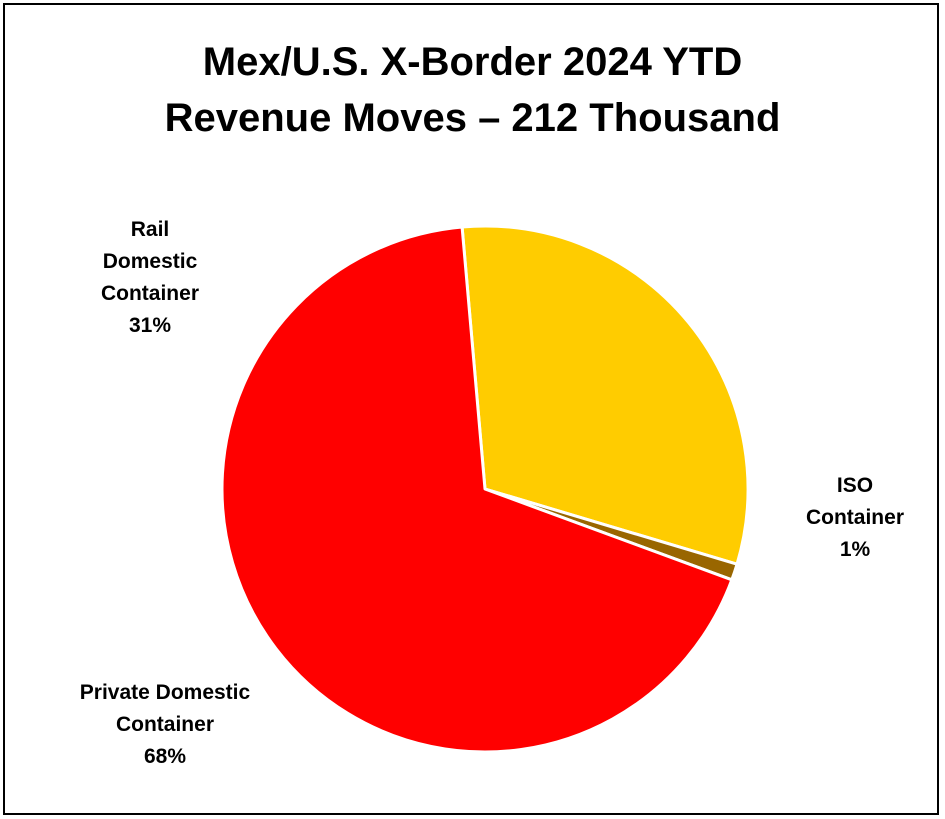 Image resolution: width=945 pixels, height=819 pixels. Describe the element at coordinates (472, 62) in the screenshot. I see `chart-title-line-1: Mex/U.S. X-Border 2024 YTD` at that location.